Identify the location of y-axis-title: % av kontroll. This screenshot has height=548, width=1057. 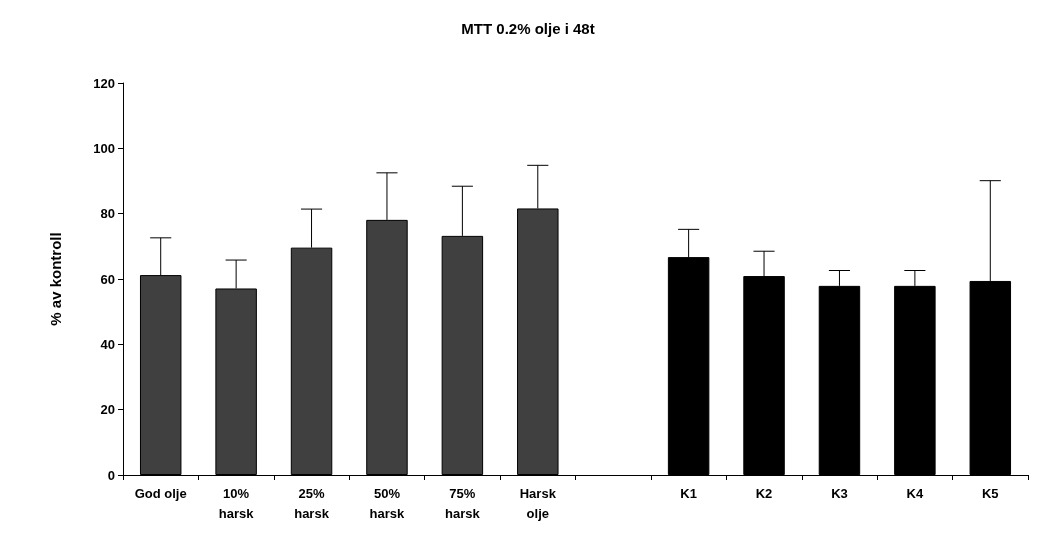
(55, 279).